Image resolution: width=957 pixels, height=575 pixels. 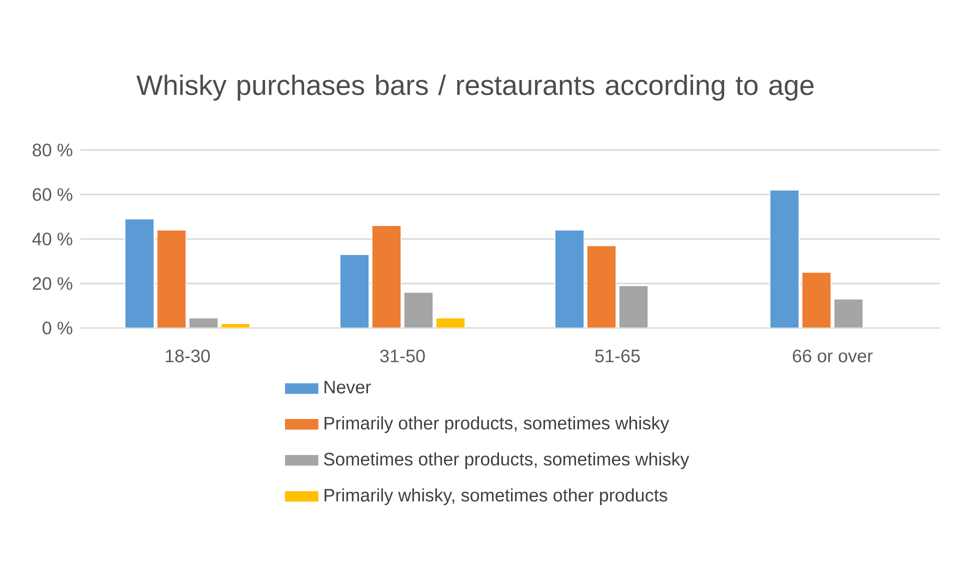 I want to click on legend-label: Primarily other products, sometimes whisky, so click(x=497, y=425).